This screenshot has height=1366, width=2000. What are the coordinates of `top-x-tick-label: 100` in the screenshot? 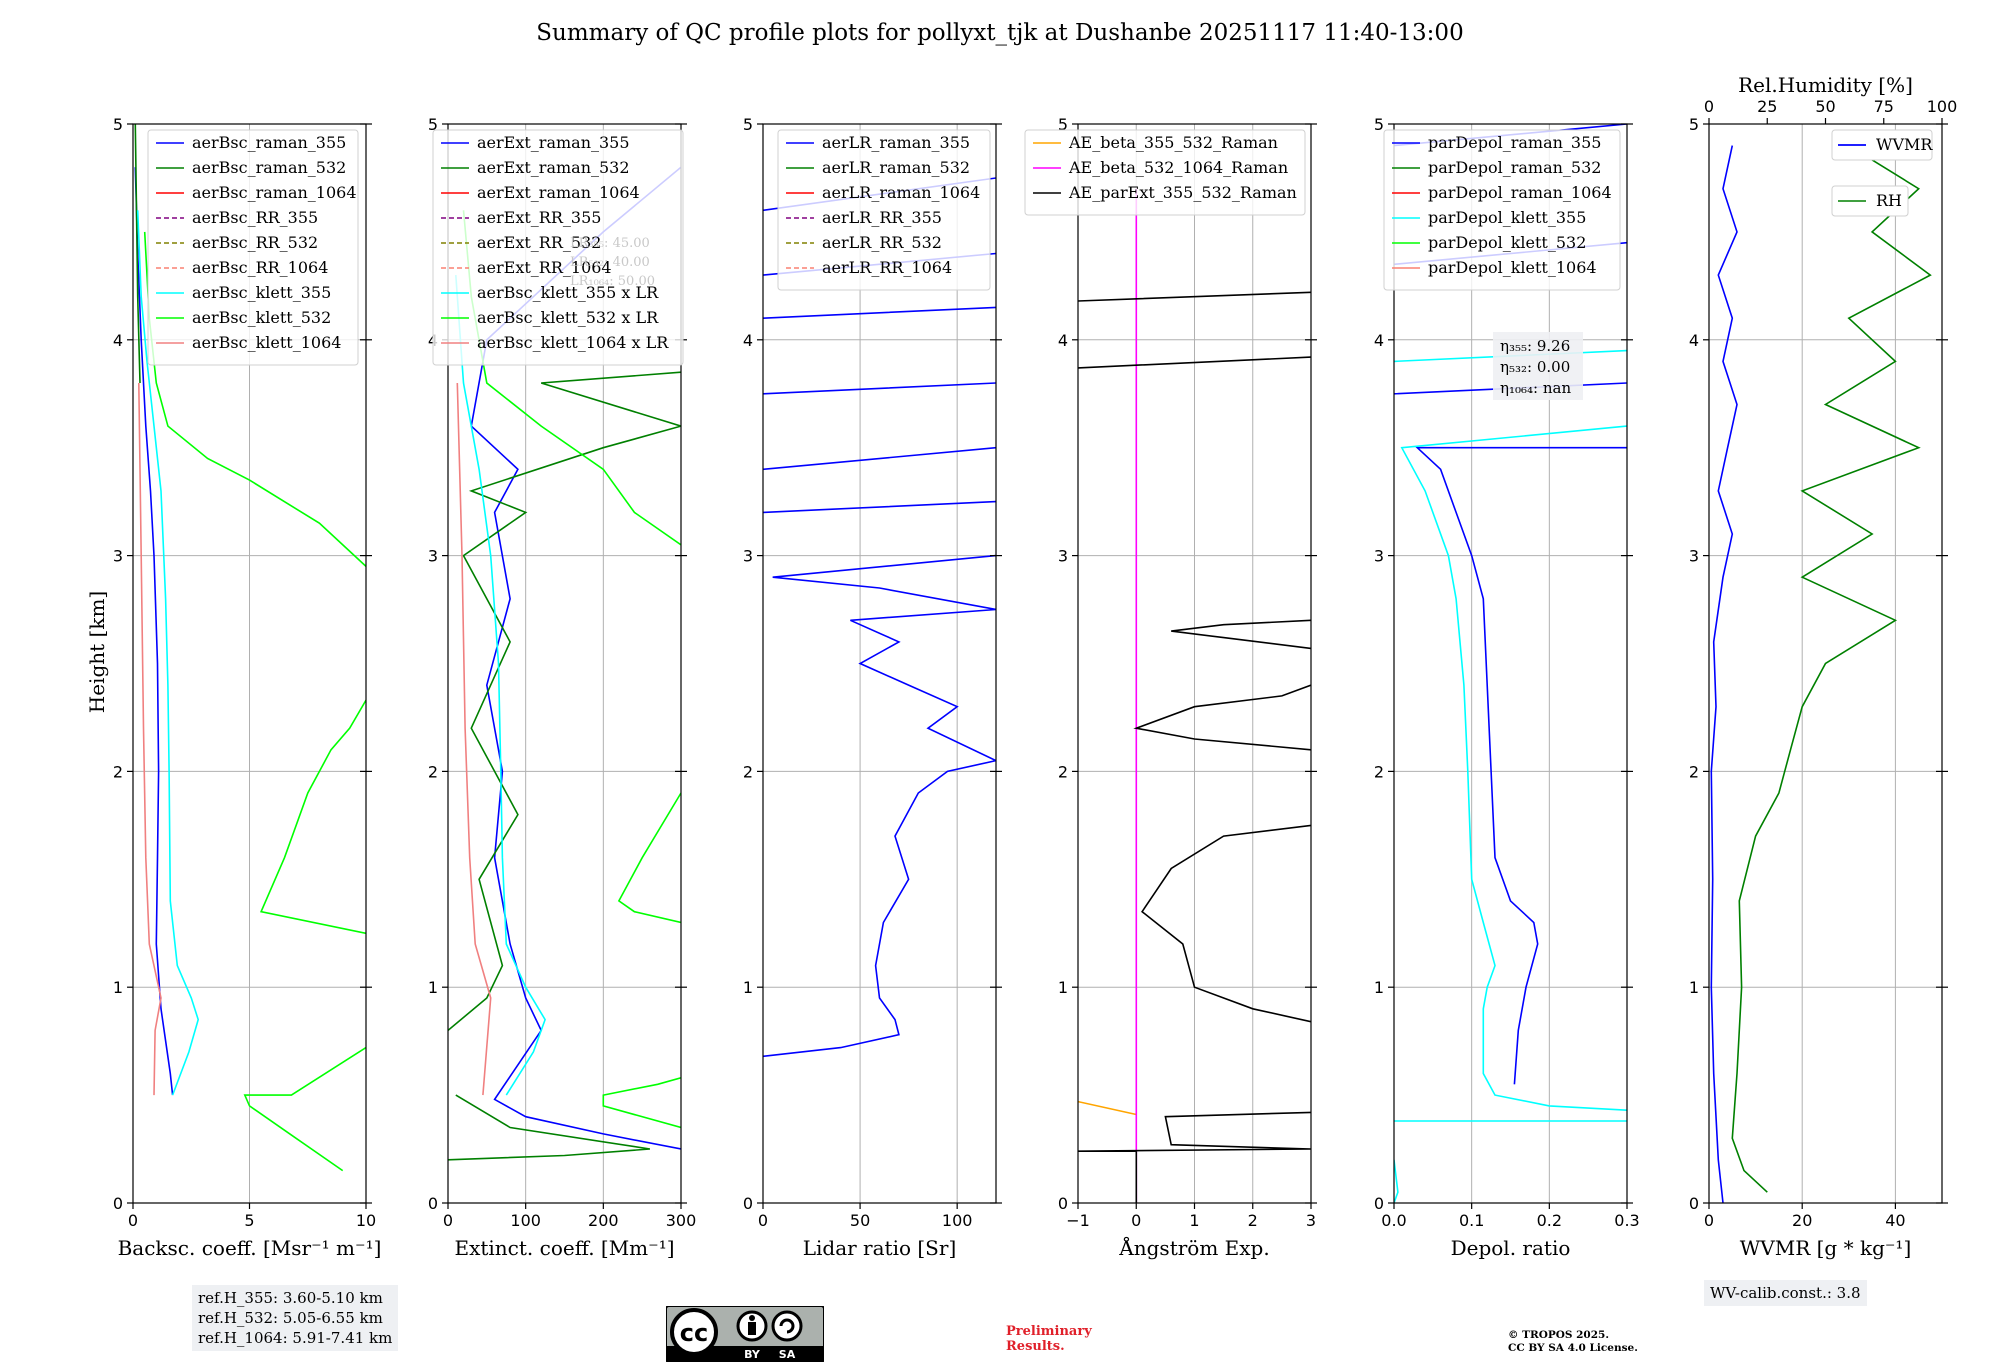 It's located at (1942, 106).